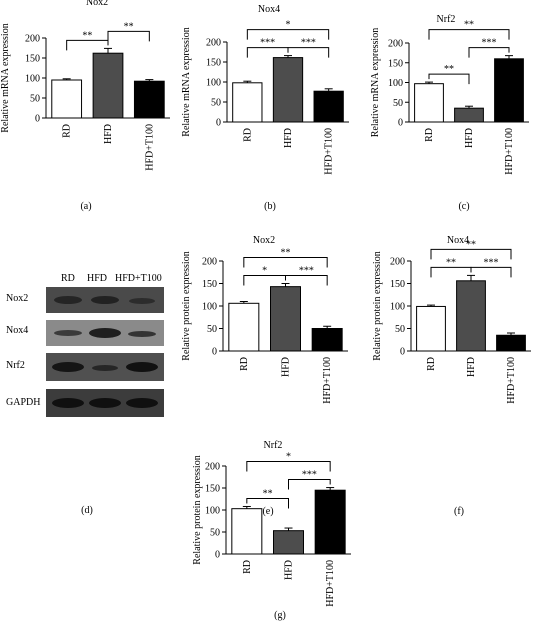 The width and height of the screenshot is (554, 642). What do you see at coordinates (280, 615) in the screenshot?
I see `panel-label-g: (g)` at bounding box center [280, 615].